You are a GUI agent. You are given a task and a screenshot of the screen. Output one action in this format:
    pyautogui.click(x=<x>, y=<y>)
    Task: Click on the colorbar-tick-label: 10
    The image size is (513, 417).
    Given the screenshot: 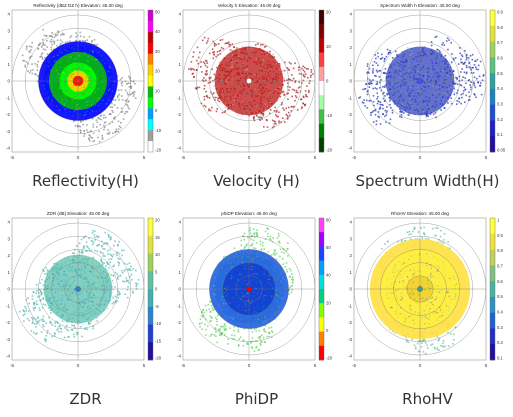 What is the action you would take?
    pyautogui.click(x=157, y=90)
    